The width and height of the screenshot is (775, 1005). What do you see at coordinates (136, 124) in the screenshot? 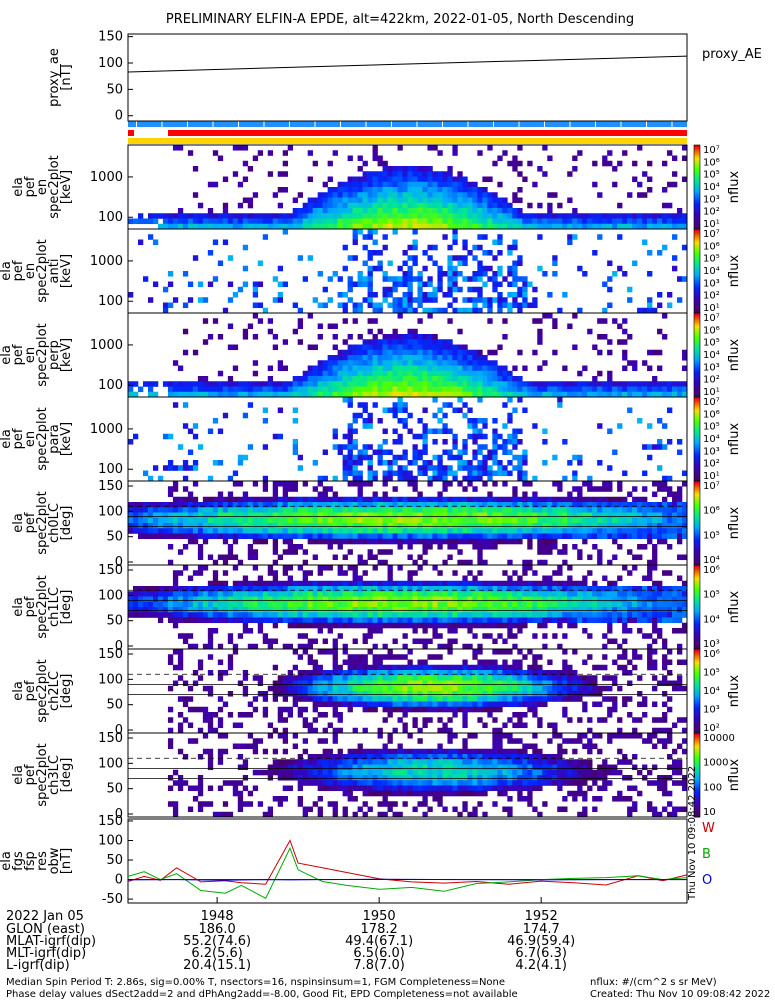
I see `science-zone-gap` at bounding box center [136, 124].